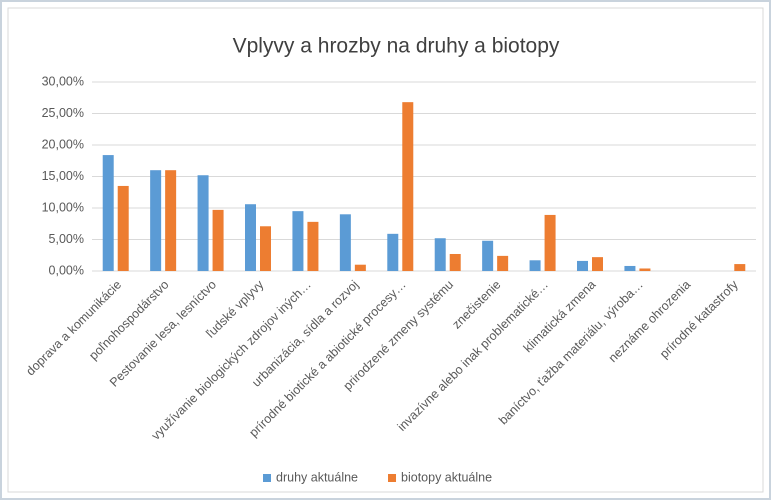  I want to click on legend-label: druhy aktuálne, so click(317, 477).